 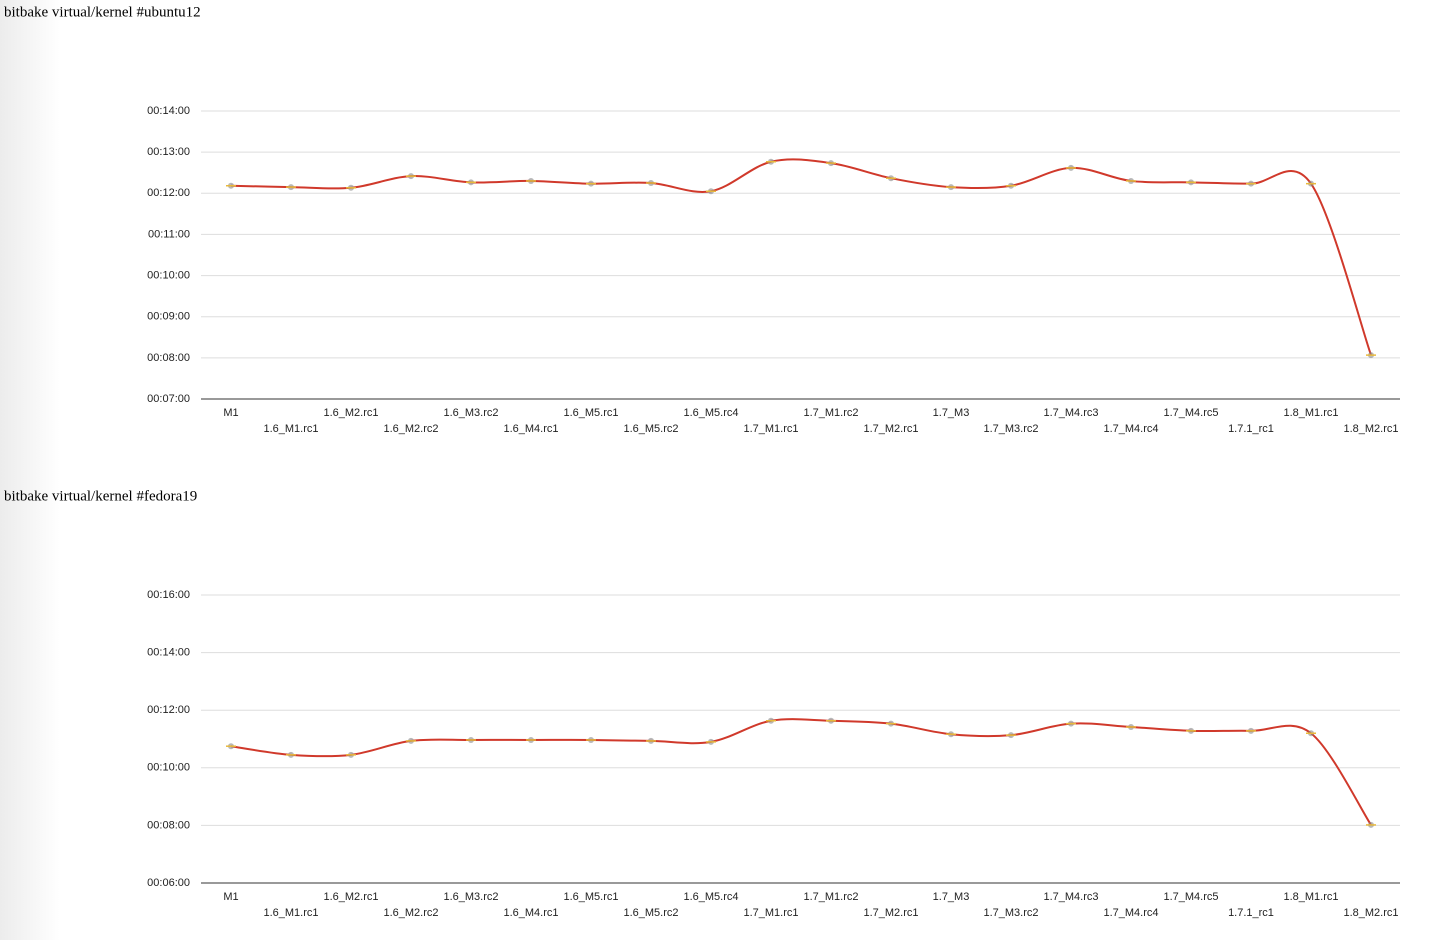 I want to click on y-tick-label: 00:06:00, so click(x=168, y=883).